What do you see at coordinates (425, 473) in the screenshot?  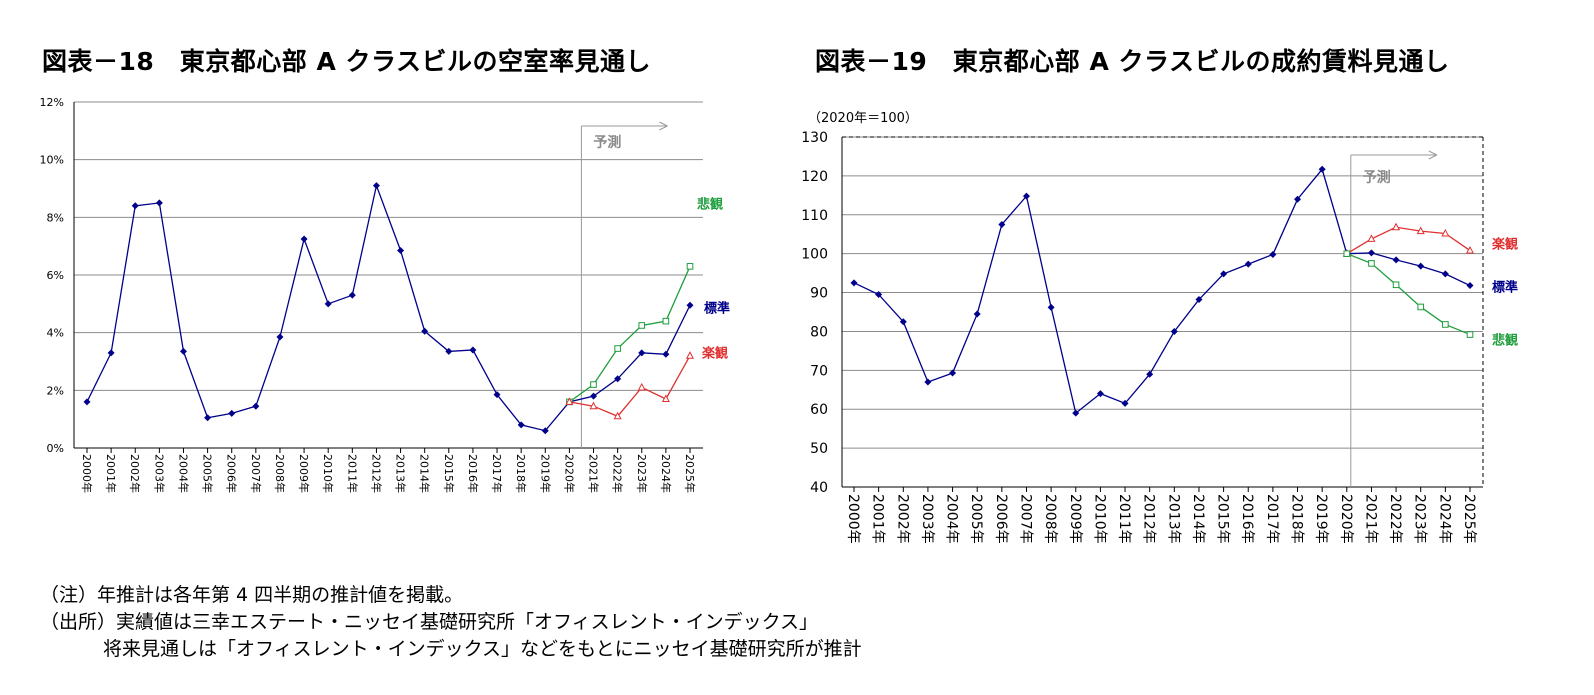 I see `c18-x-tick-label: 2014年` at bounding box center [425, 473].